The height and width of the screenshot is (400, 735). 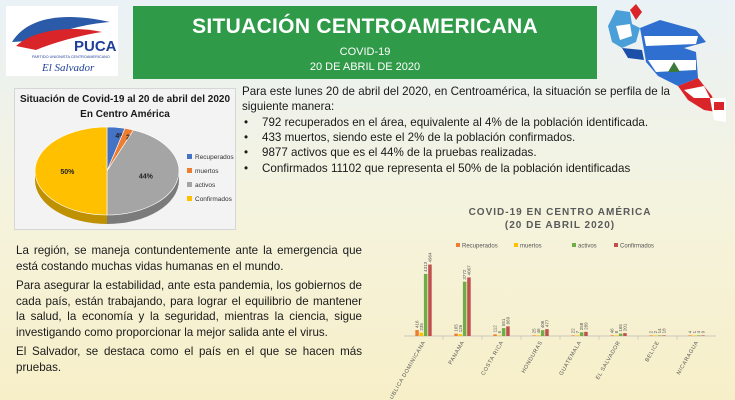 What do you see at coordinates (365, 52) in the screenshot?
I see `page-subtitle: COVID-19` at bounding box center [365, 52].